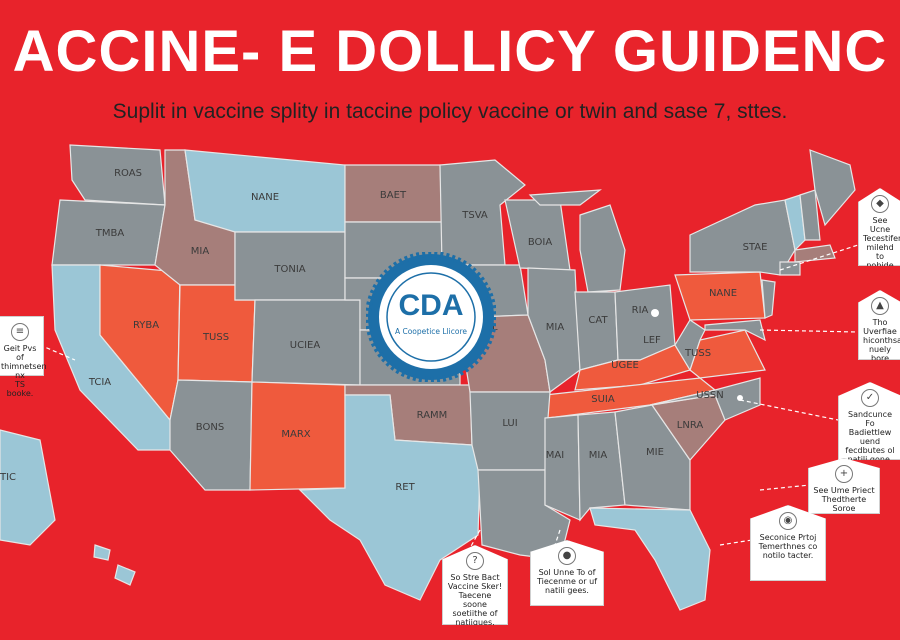  Describe the element at coordinates (110, 233) in the screenshot. I see `label-or: TMBA` at that location.